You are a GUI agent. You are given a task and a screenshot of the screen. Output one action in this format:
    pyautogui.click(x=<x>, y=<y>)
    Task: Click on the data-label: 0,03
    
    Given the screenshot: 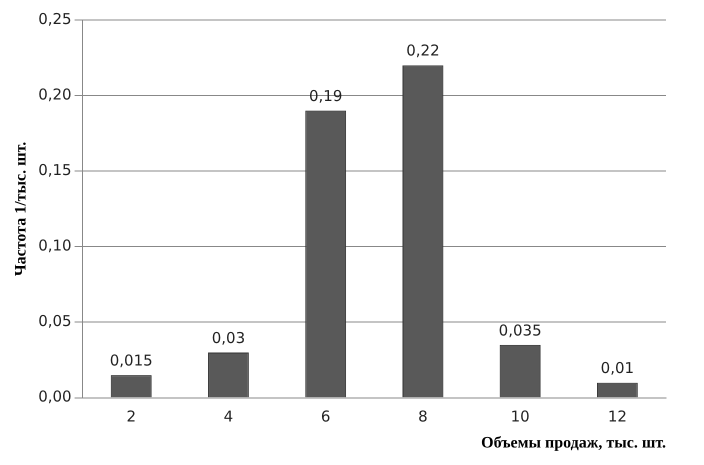 What is the action you would take?
    pyautogui.click(x=229, y=337)
    